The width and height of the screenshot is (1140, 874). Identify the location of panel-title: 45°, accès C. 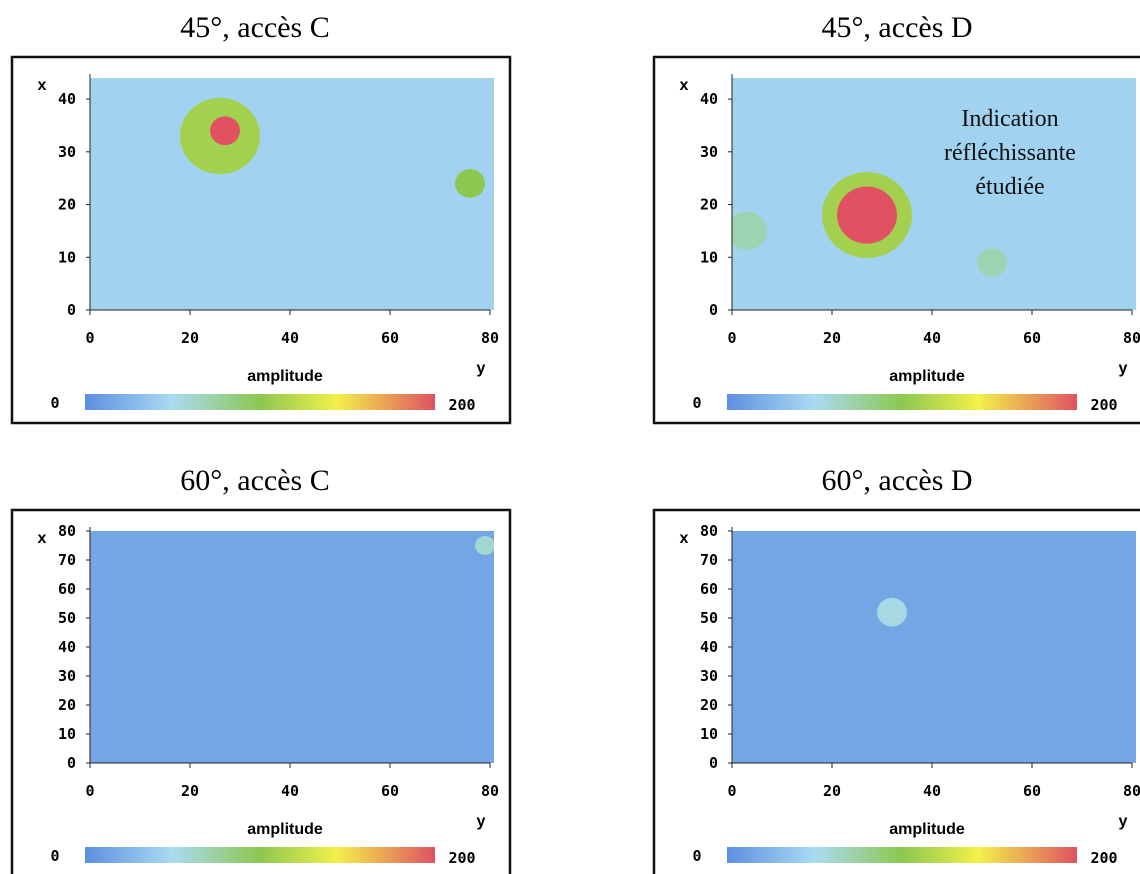
(254, 27).